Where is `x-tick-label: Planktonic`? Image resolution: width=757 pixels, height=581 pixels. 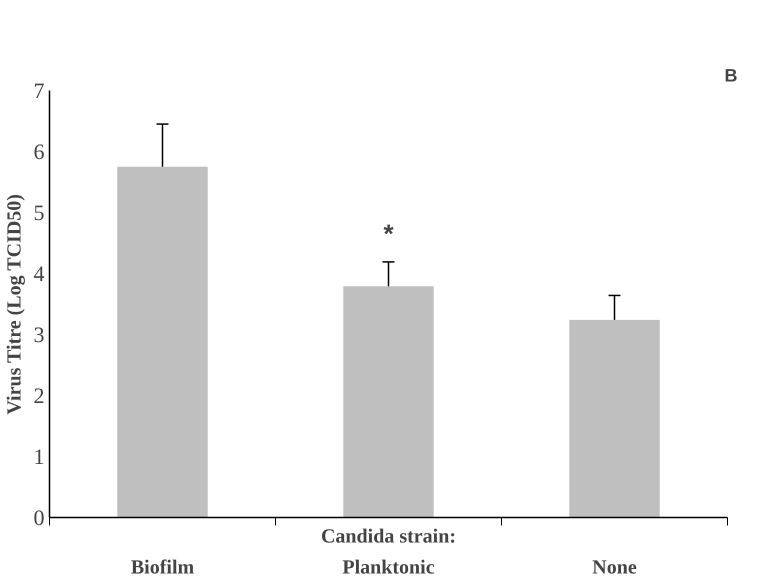 x-tick-label: Planktonic is located at coordinates (388, 567).